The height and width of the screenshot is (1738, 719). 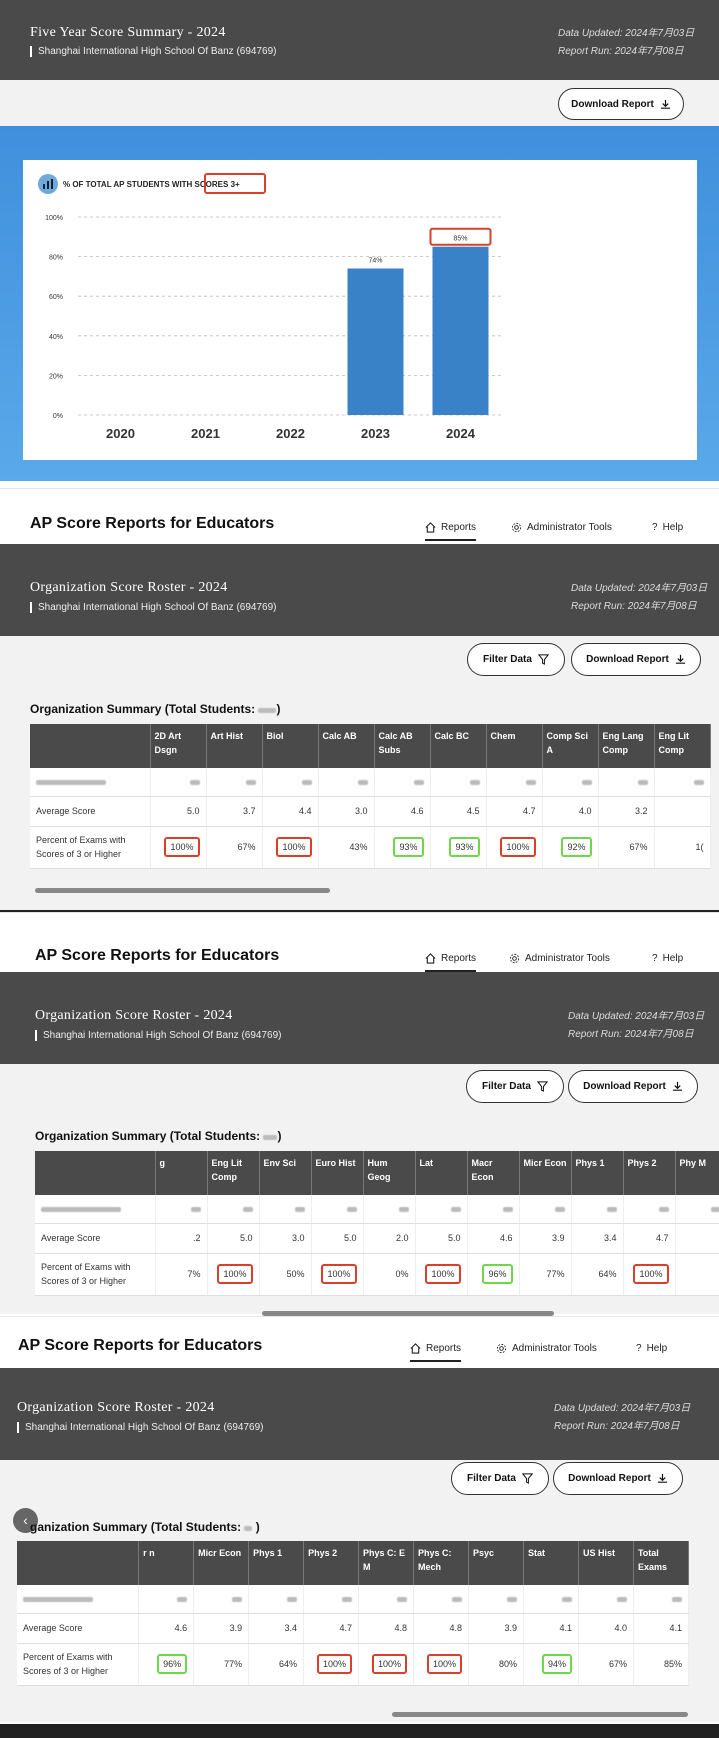 I want to click on column-header: Macr Econ, so click(x=493, y=1173).